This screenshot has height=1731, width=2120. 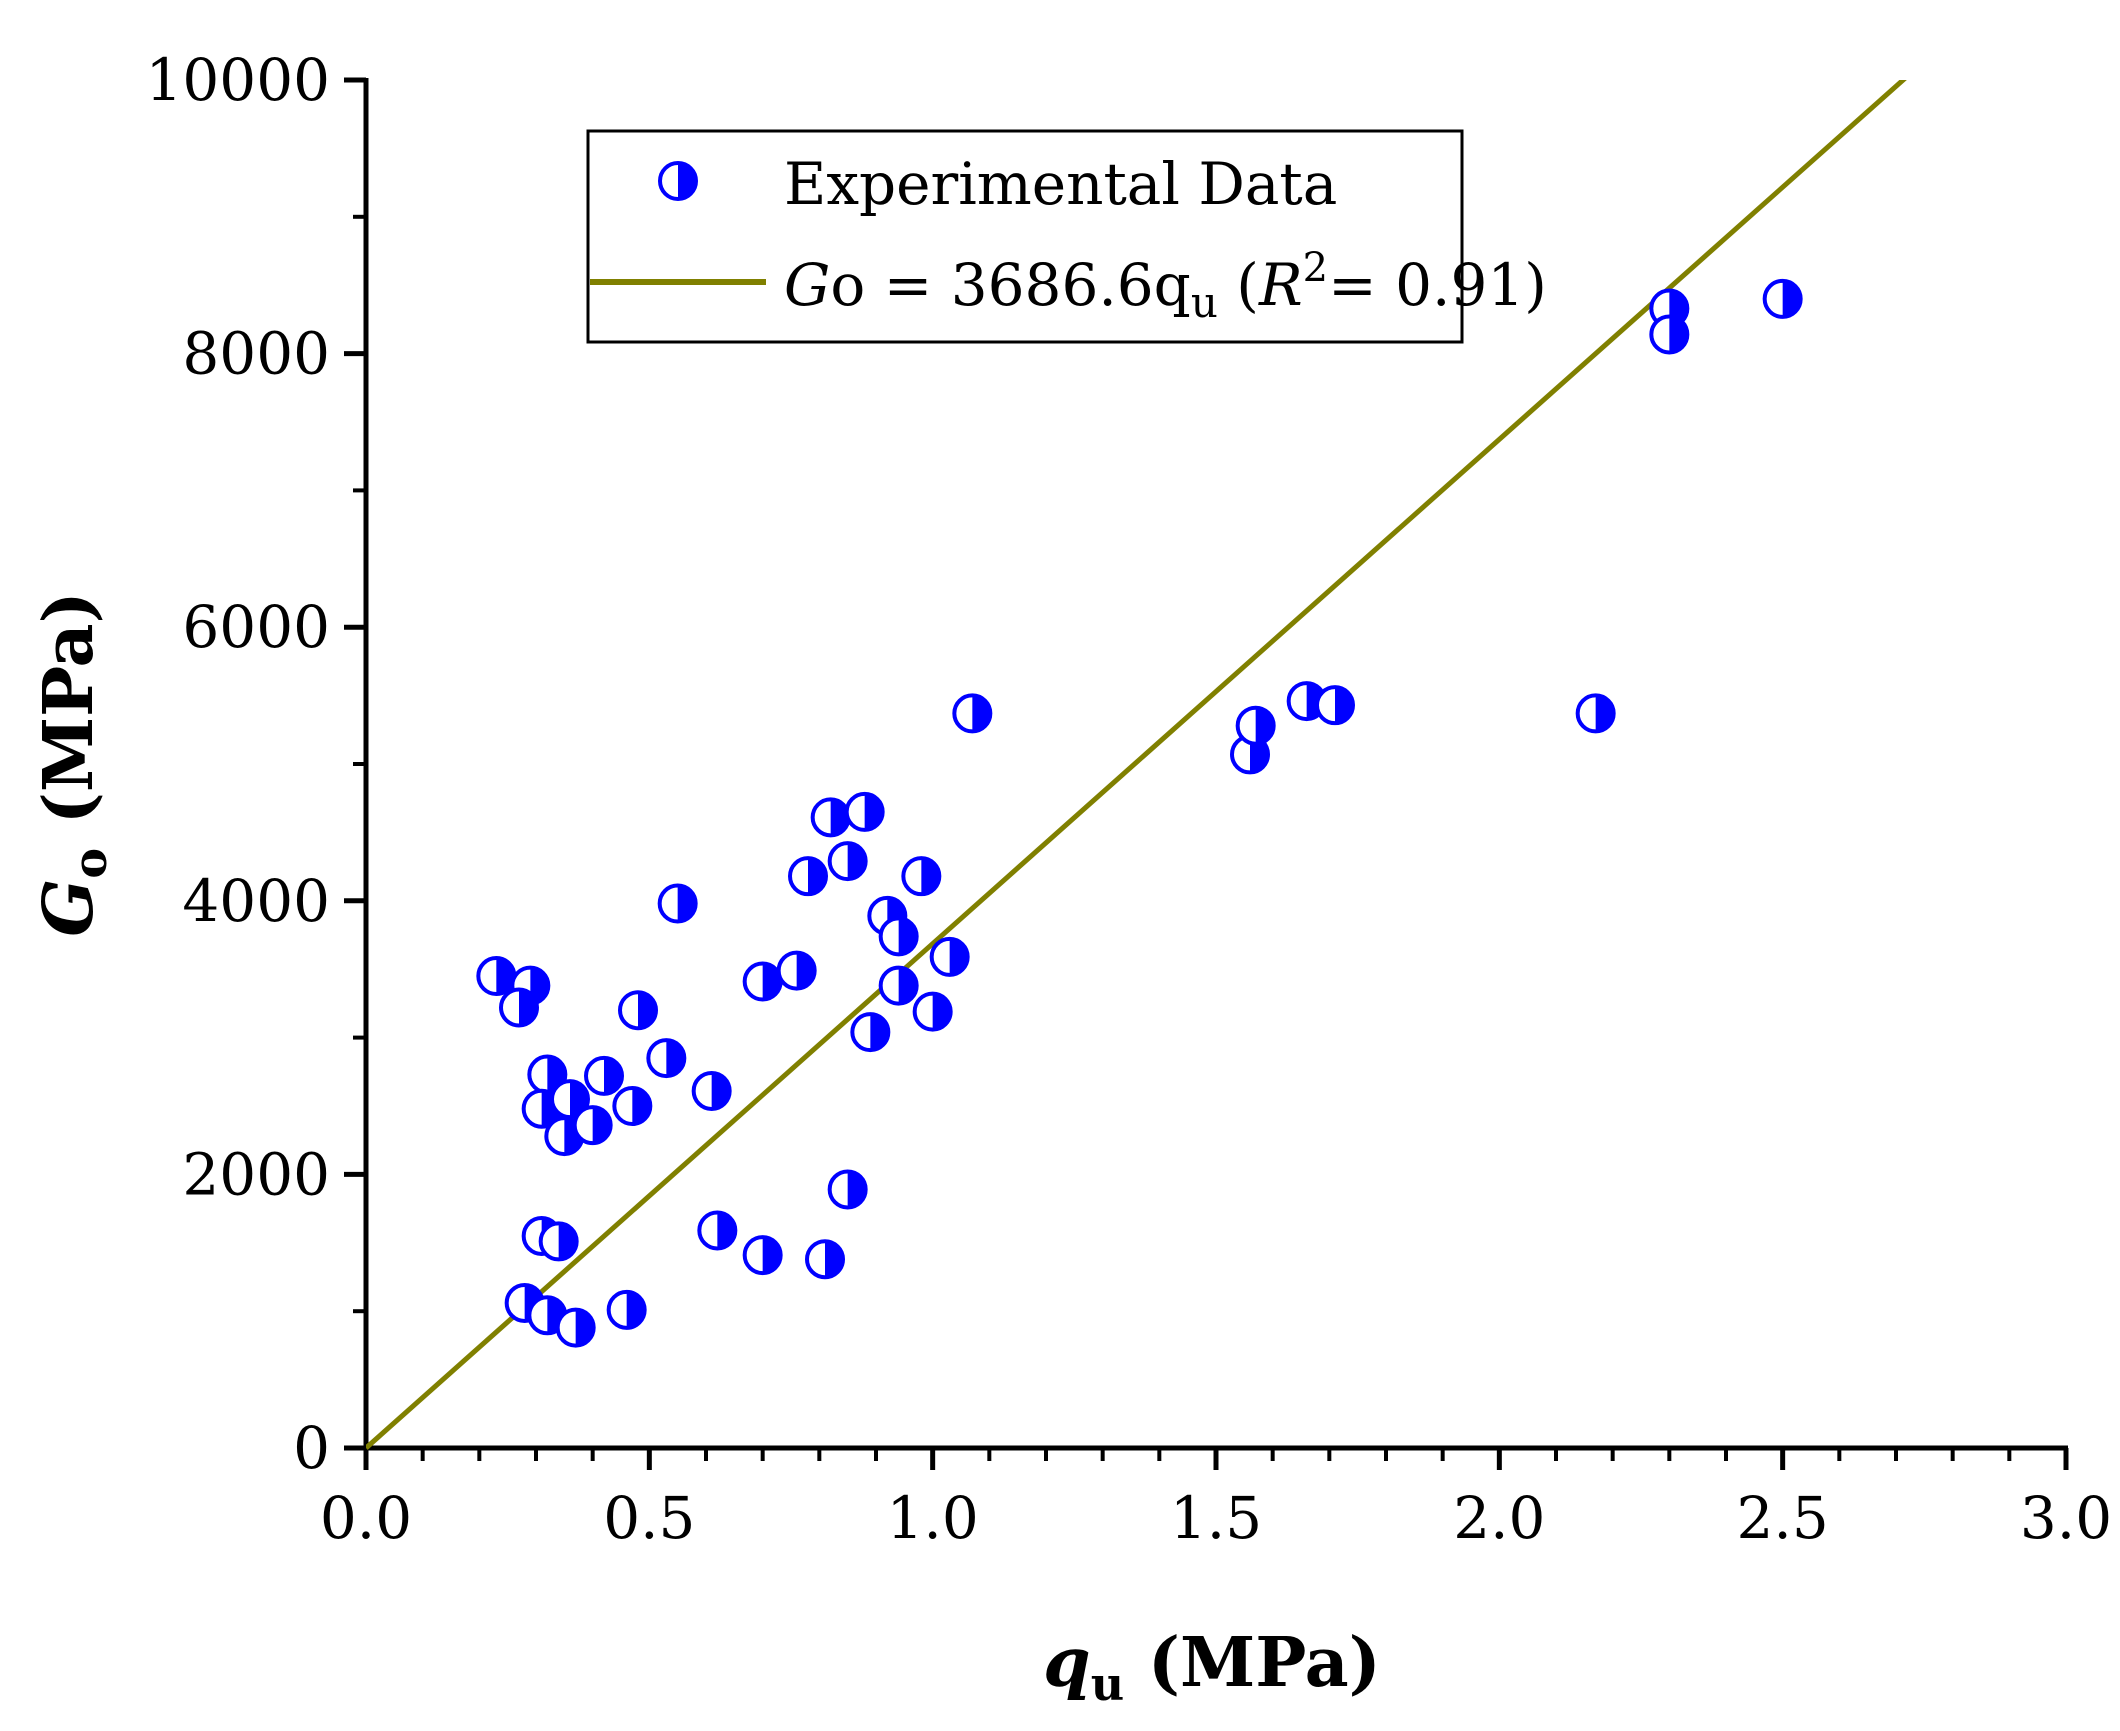 What do you see at coordinates (1783, 1518) in the screenshot?
I see `x-tick-label: 2.5` at bounding box center [1783, 1518].